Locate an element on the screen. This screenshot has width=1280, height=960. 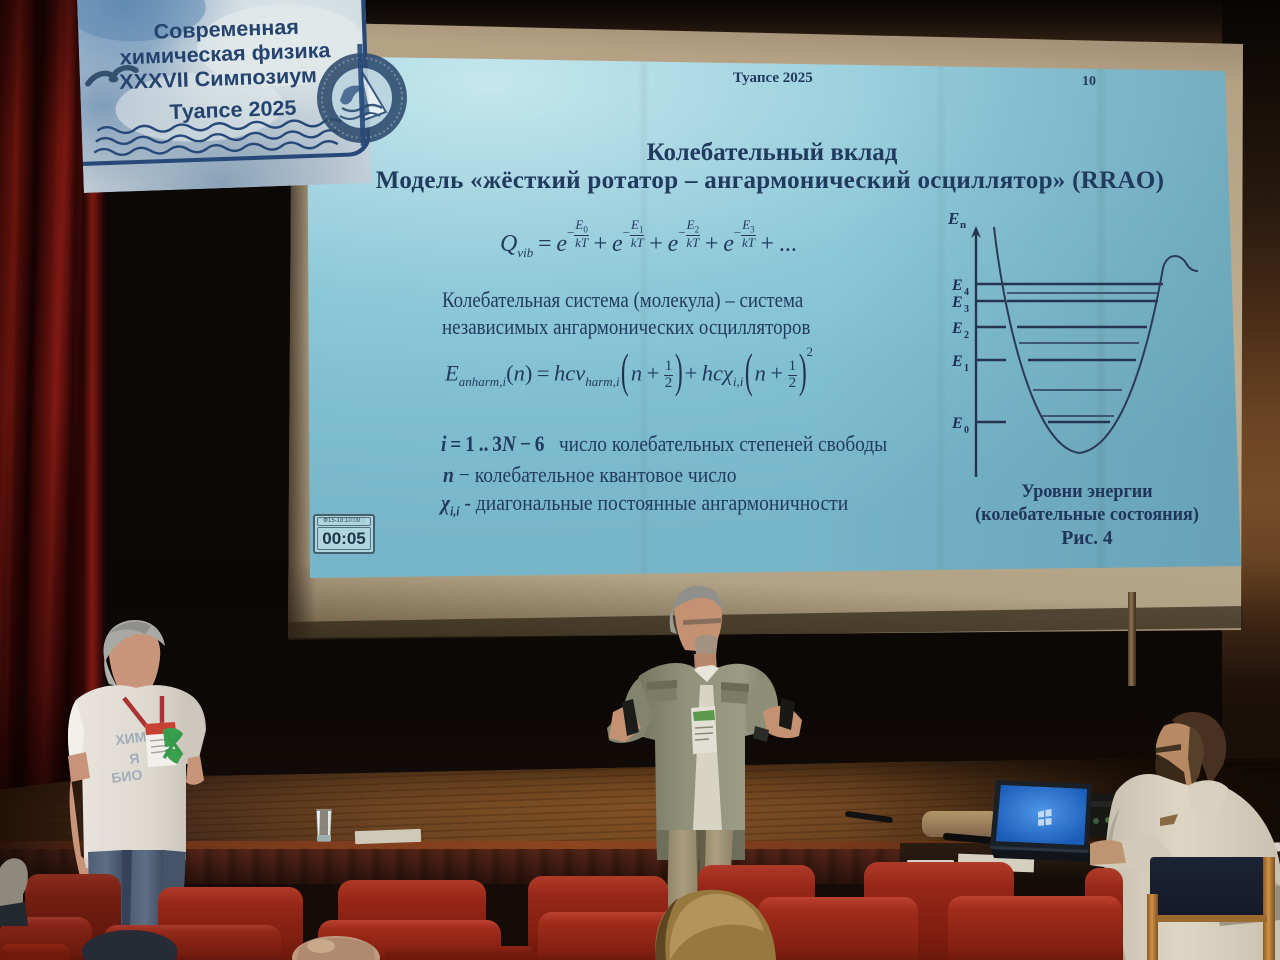
svg-text: БИО is located at coordinates (126, 776).